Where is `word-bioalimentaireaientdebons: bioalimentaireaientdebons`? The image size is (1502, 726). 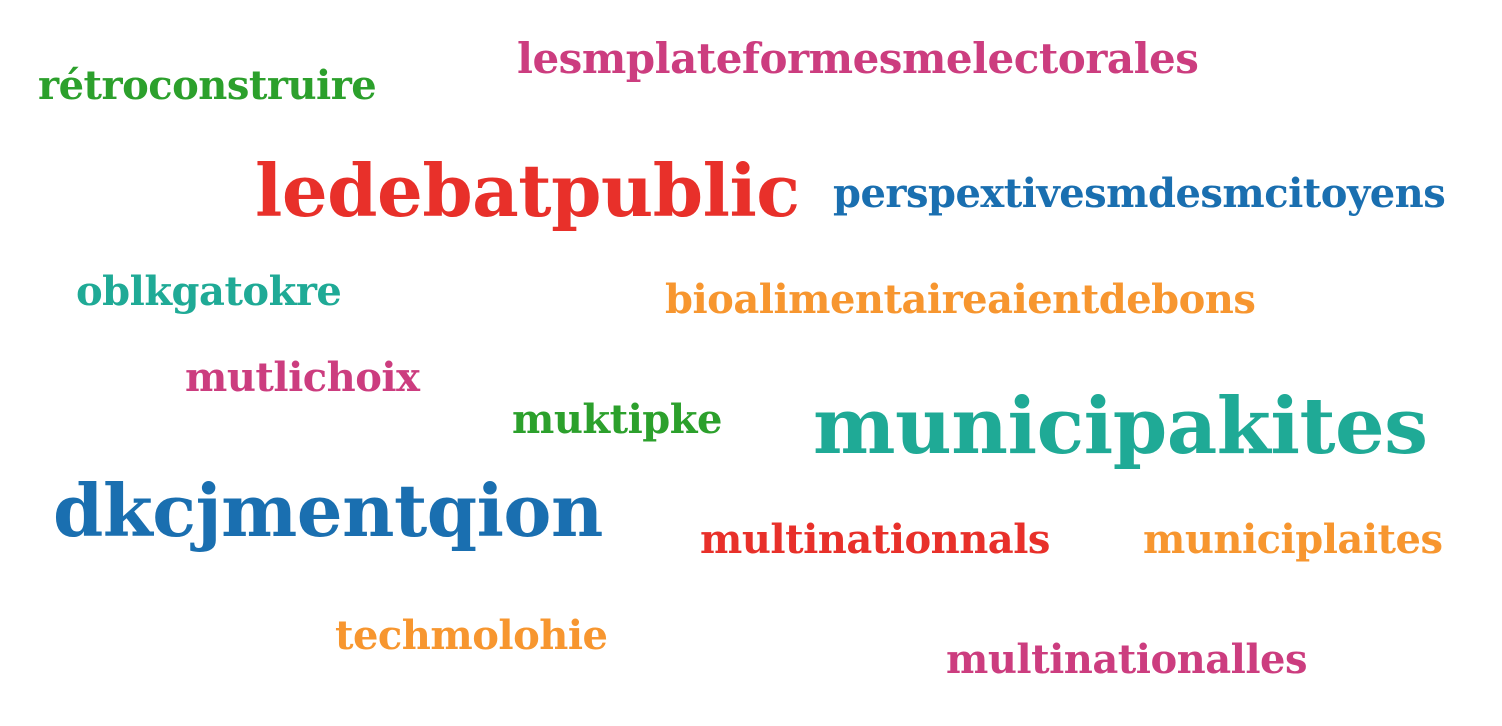 word-bioalimentaireaientdebons: bioalimentaireaientdebons is located at coordinates (960, 299).